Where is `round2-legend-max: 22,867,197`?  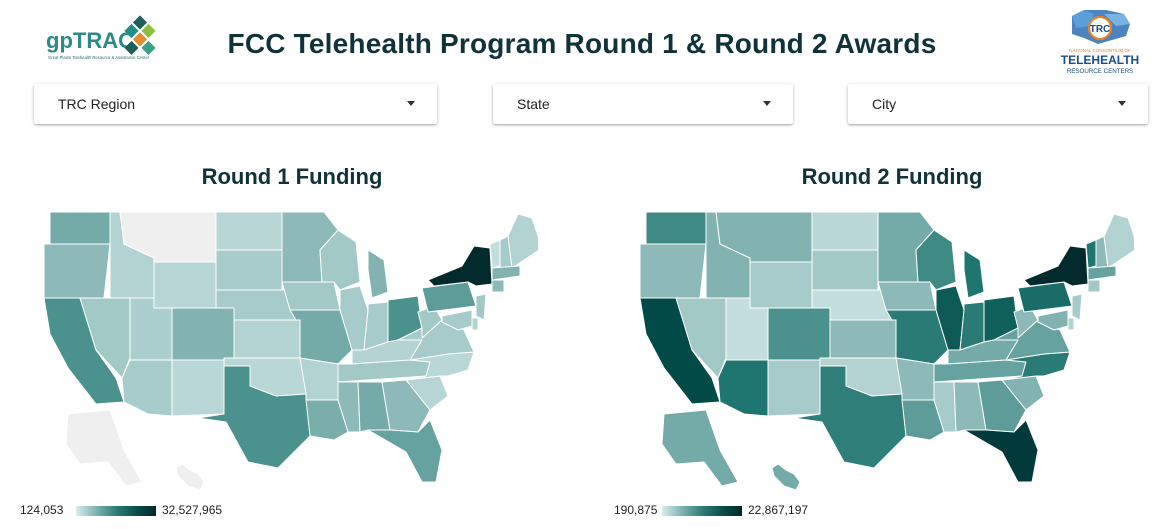 round2-legend-max: 22,867,197 is located at coordinates (778, 510).